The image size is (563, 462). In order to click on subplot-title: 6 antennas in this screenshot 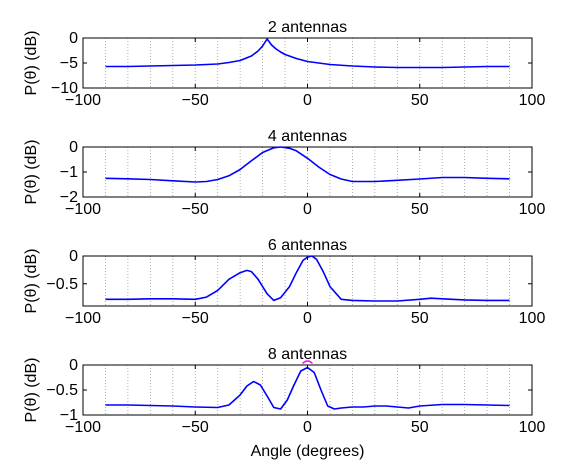, I will do `click(307, 245)`.